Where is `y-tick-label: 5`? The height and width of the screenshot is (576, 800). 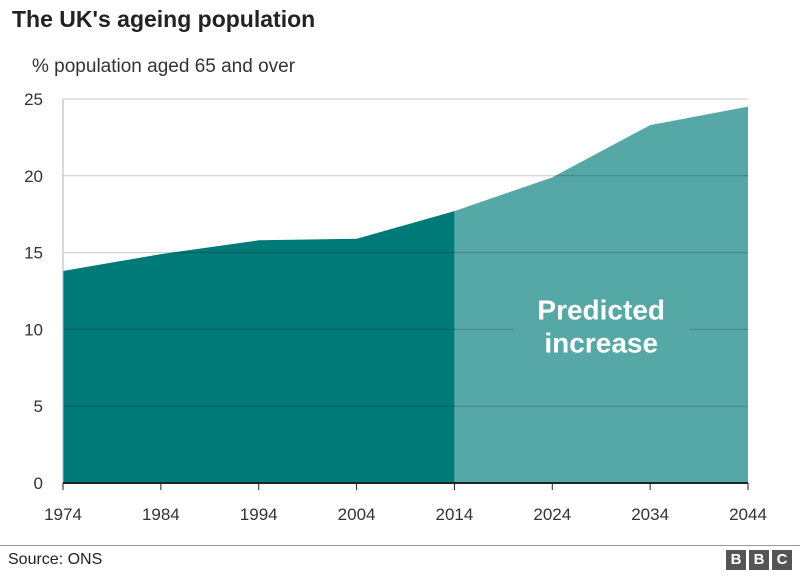 y-tick-label: 5 is located at coordinates (38, 406).